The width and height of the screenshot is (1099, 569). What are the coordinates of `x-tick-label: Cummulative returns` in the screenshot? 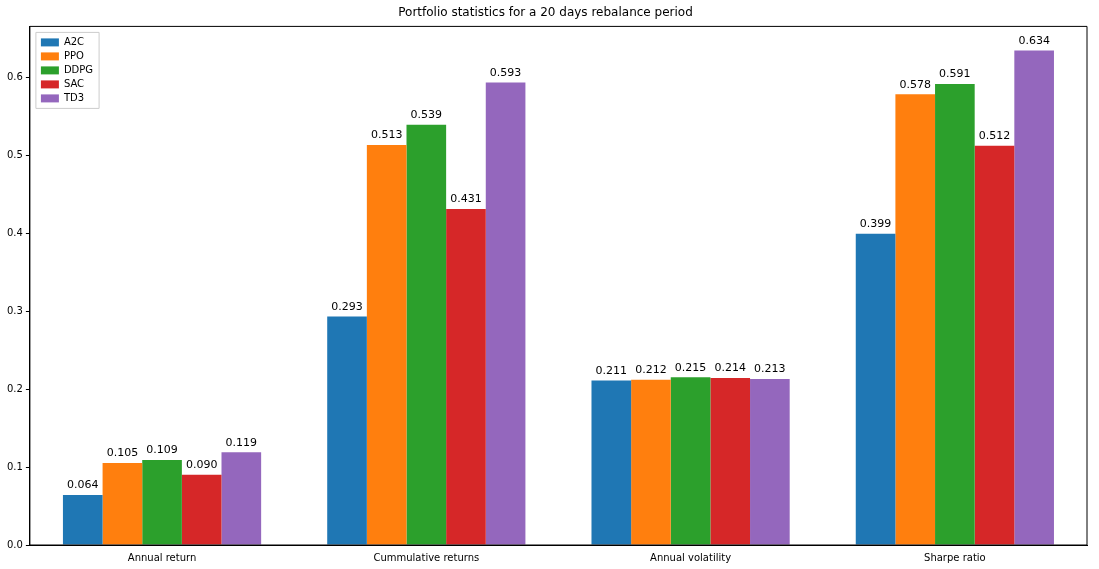 It's located at (426, 557).